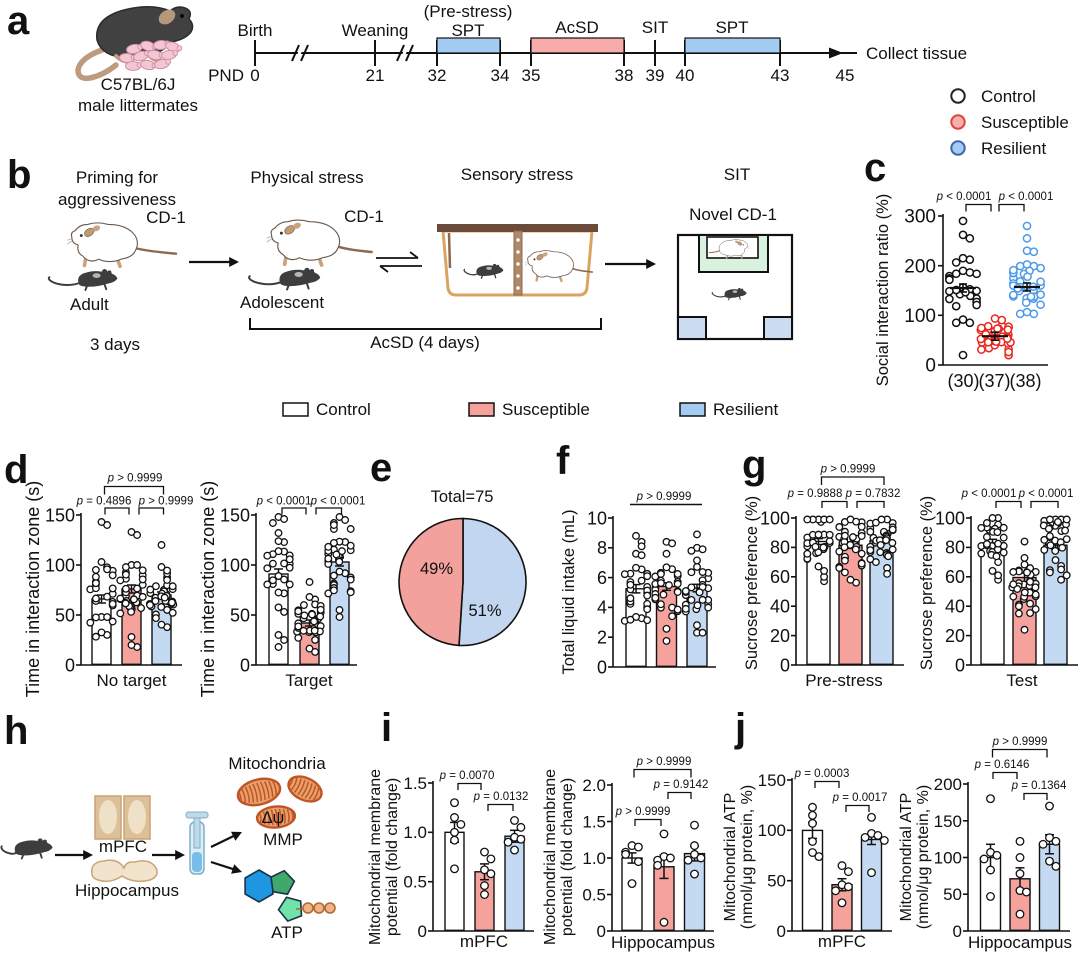  I want to click on svg-text: Target, so click(309, 680).